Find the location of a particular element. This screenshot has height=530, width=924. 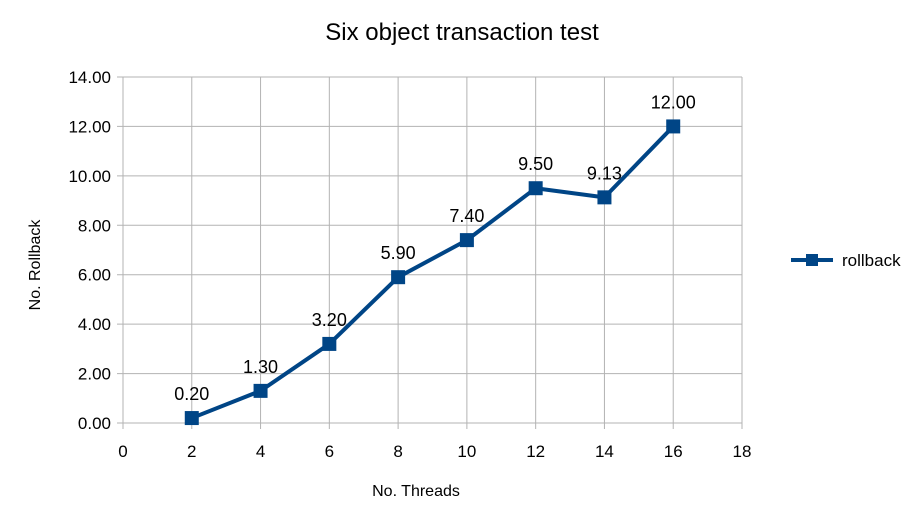

data-label: 9.50 is located at coordinates (535, 164).